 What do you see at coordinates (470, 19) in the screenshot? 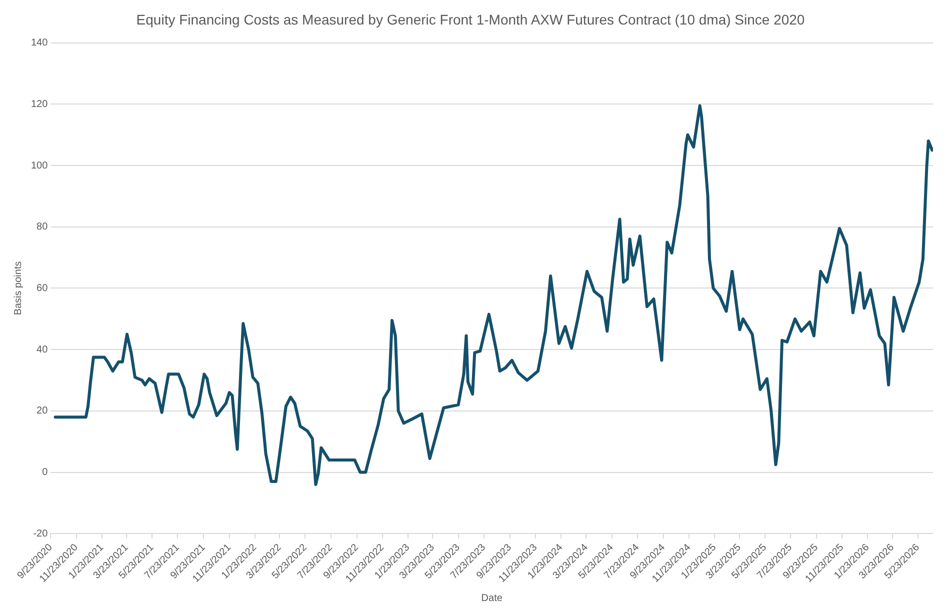
I see `chart-title: Equity Financing Costs as Measured by Generic Front 1-Month AXW Futures Contract (10 dma) Since 2020` at bounding box center [470, 19].